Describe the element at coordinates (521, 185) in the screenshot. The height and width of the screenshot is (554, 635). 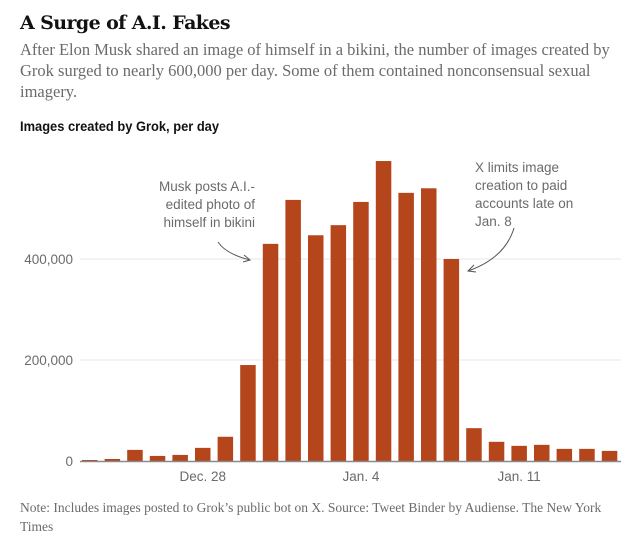
I see `annotation-text: creation to paid` at that location.